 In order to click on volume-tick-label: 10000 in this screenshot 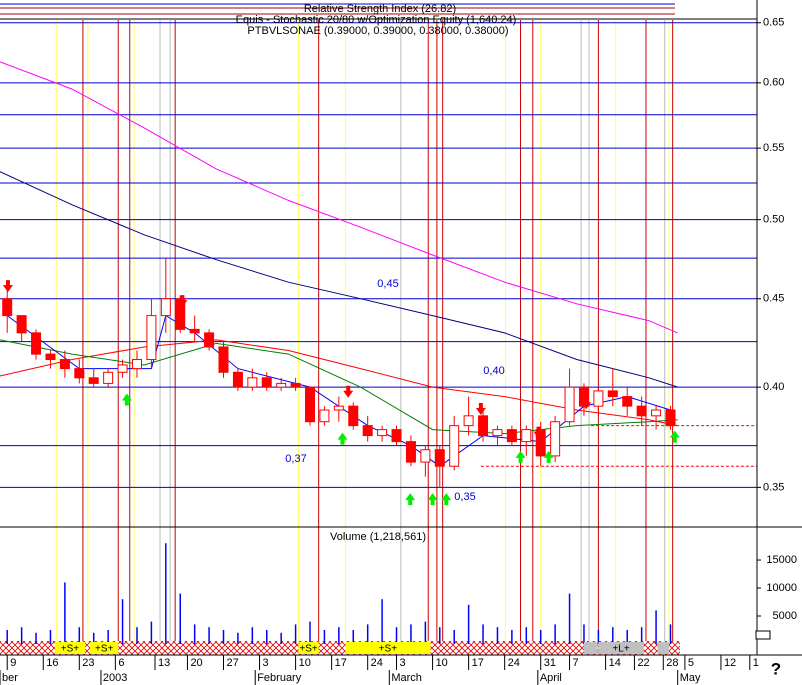, I will do `click(781, 588)`.